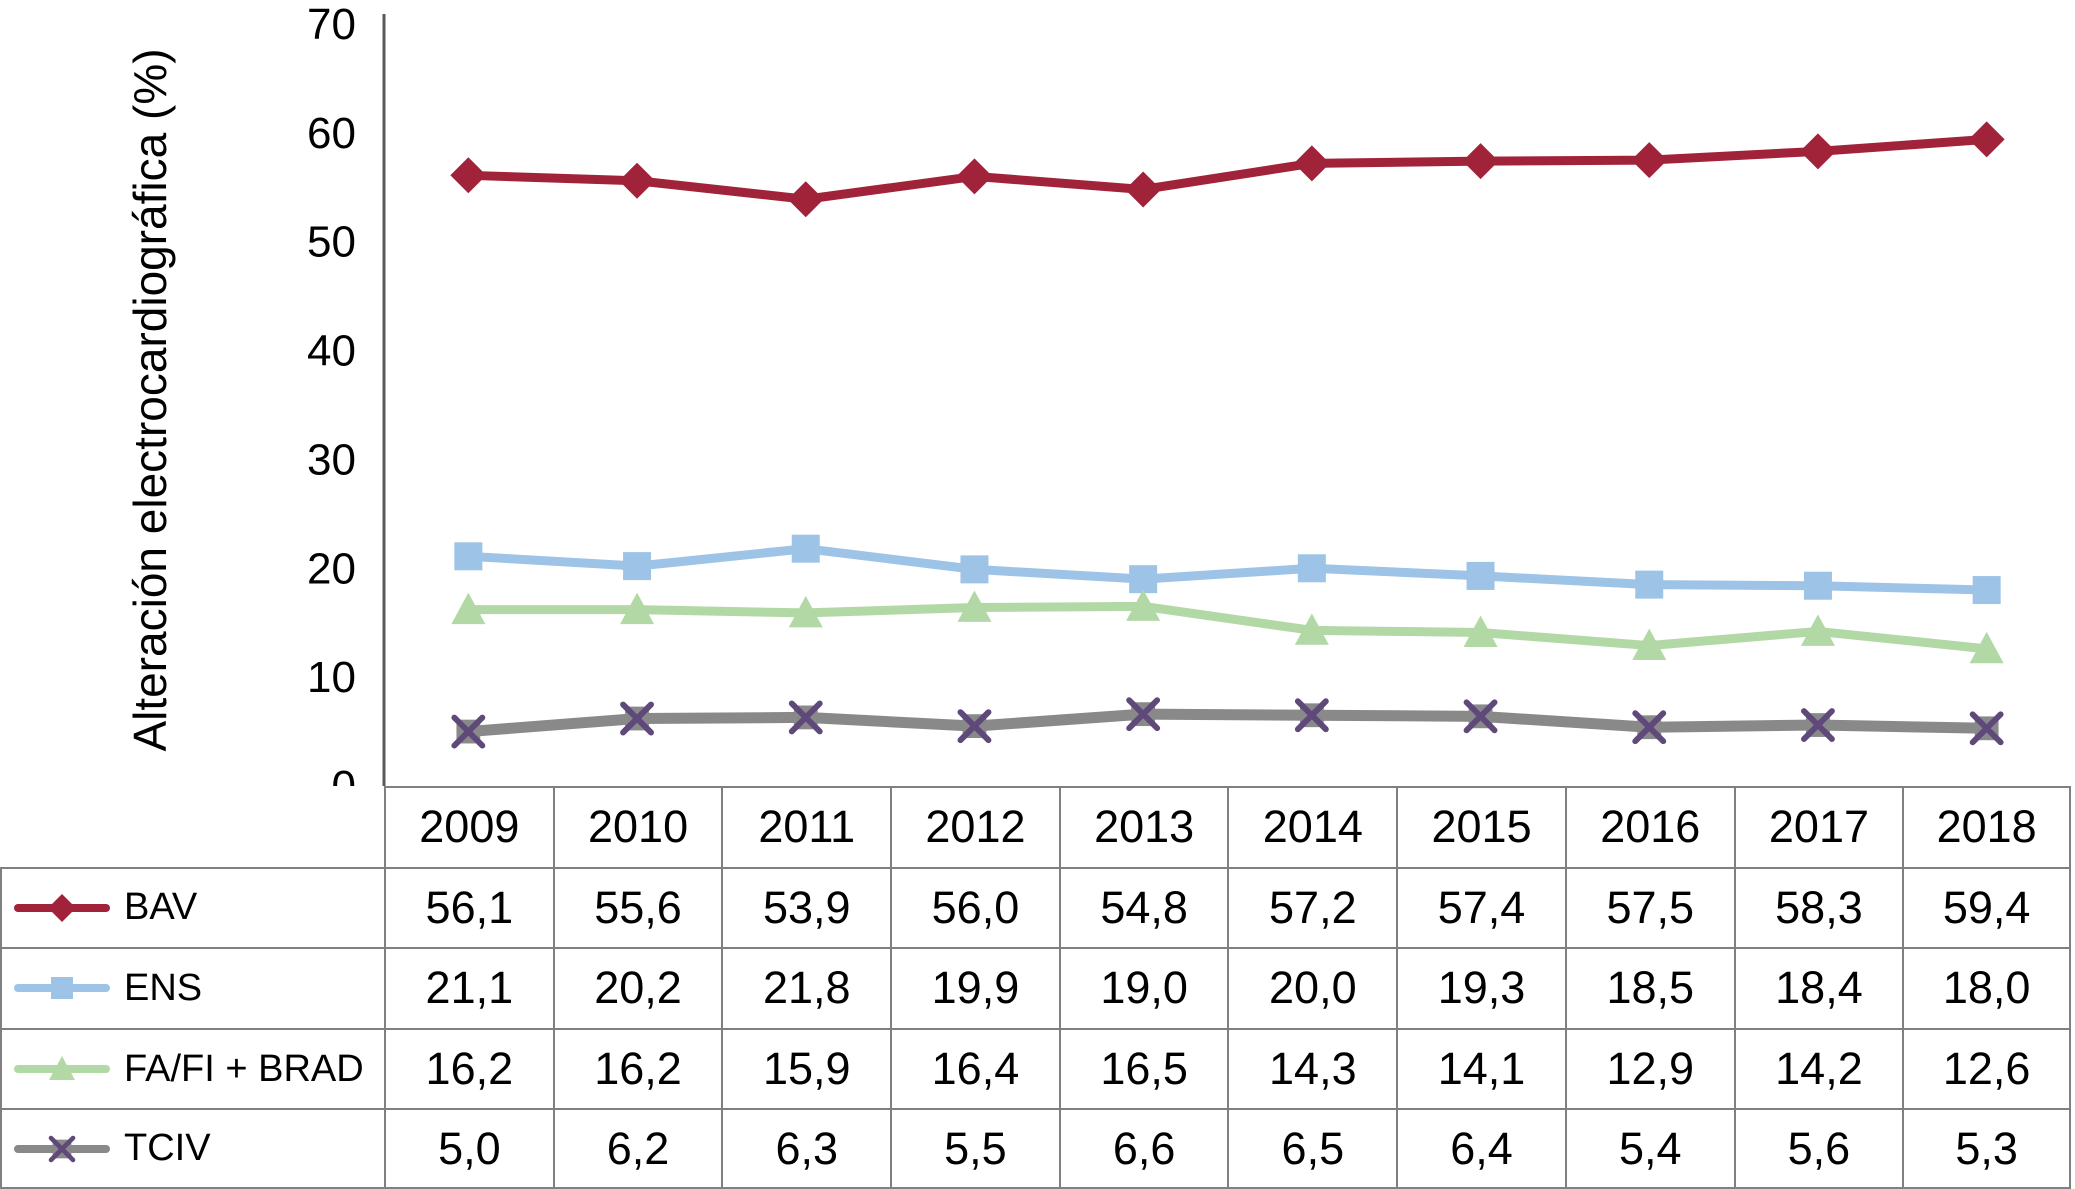 The height and width of the screenshot is (1189, 2075). I want to click on value-cell: 5,6, so click(1818, 1148).